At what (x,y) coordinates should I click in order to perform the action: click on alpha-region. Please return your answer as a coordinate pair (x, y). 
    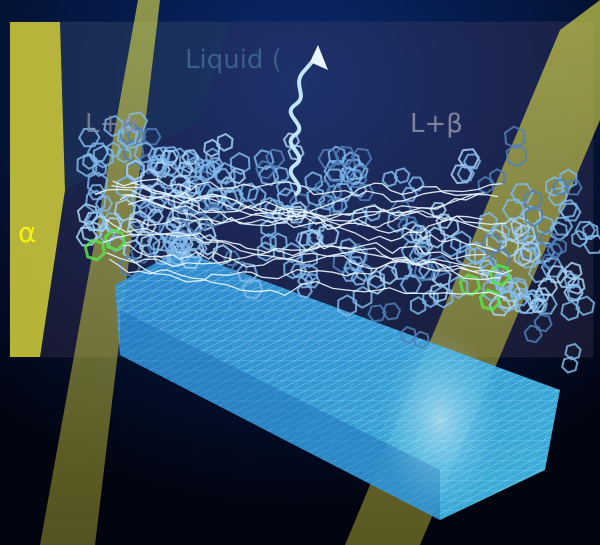
    Looking at the image, I should click on (37, 189).